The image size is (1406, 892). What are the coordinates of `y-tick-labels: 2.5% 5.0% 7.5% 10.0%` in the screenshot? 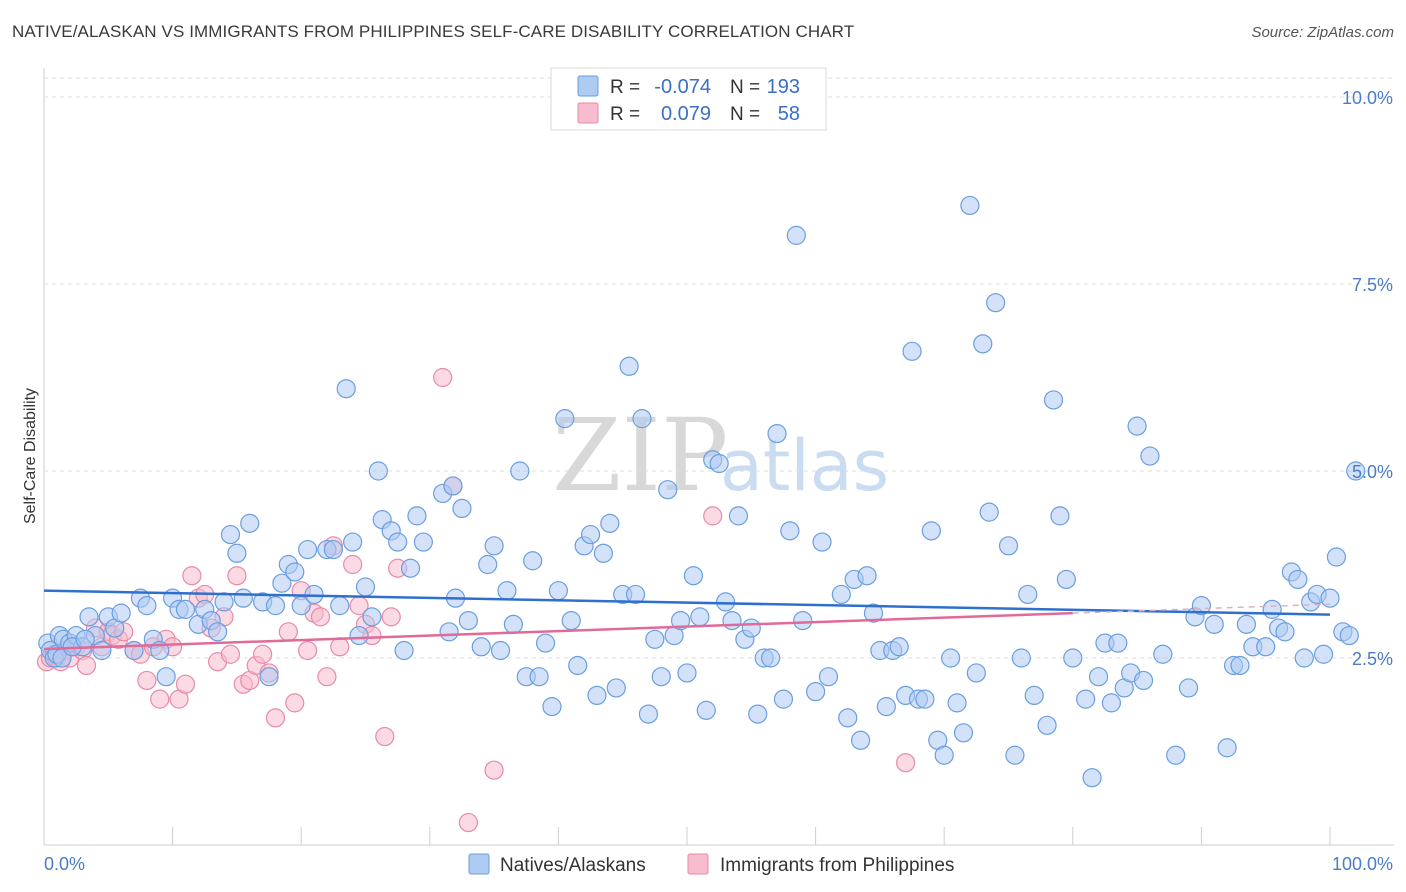 It's located at (1367, 378).